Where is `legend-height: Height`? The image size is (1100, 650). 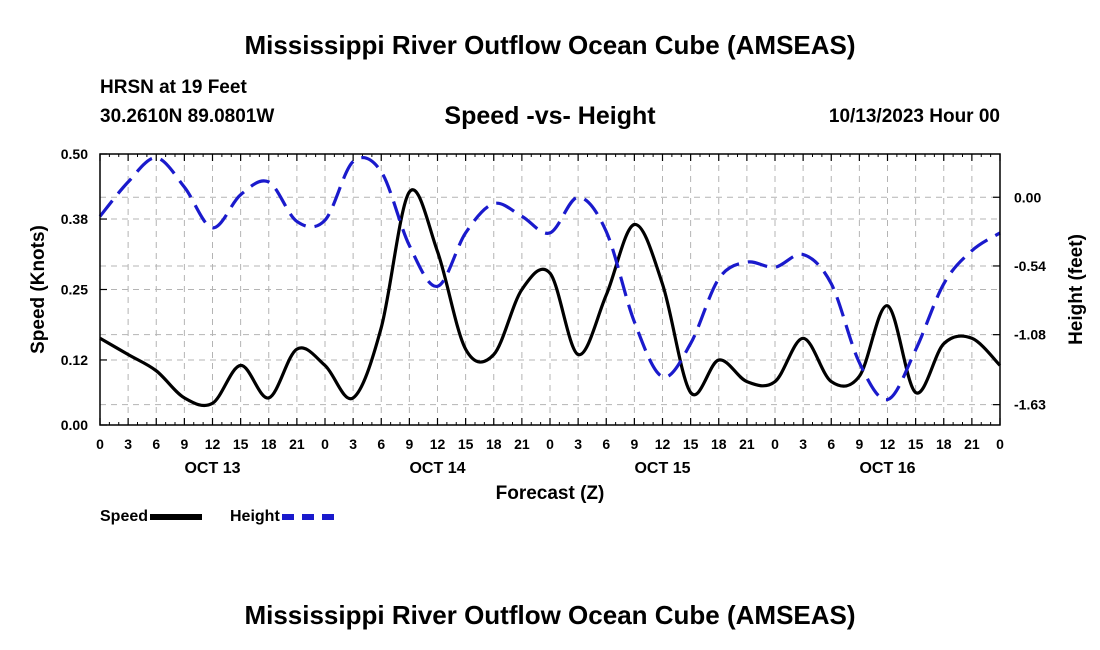 legend-height: Height is located at coordinates (282, 517).